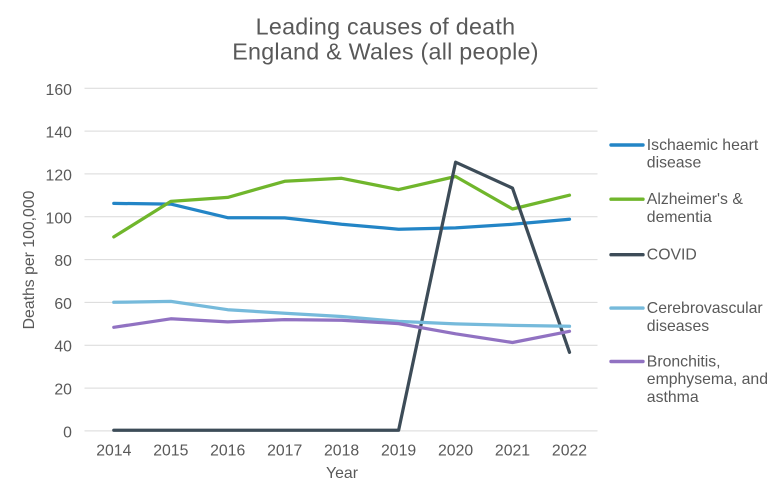  Describe the element at coordinates (63, 390) in the screenshot. I see `svg-text: 20` at that location.